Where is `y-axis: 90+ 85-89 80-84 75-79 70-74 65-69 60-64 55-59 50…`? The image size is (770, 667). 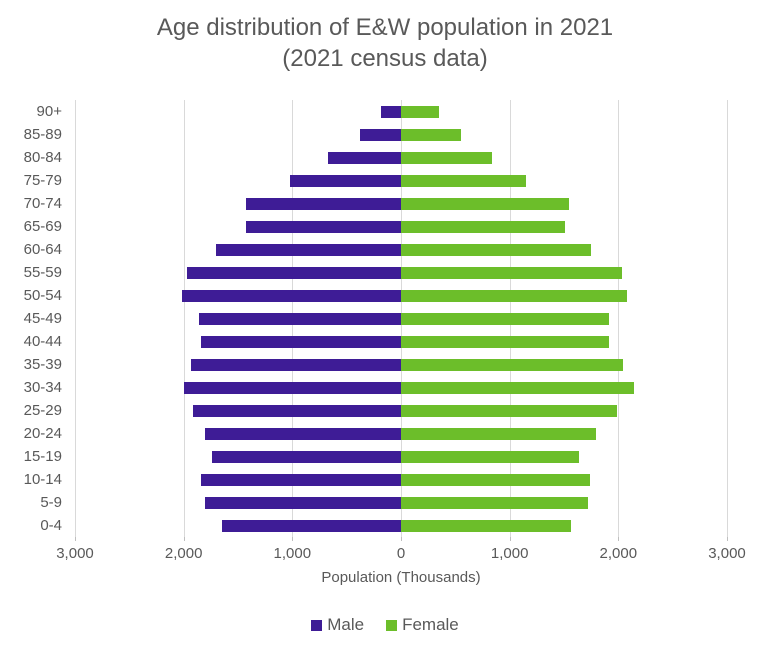
y-axis: 90+ 85-89 80-84 75-79 70-74 65-69 60-64 55-59 50… is located at coordinates (31, 318).